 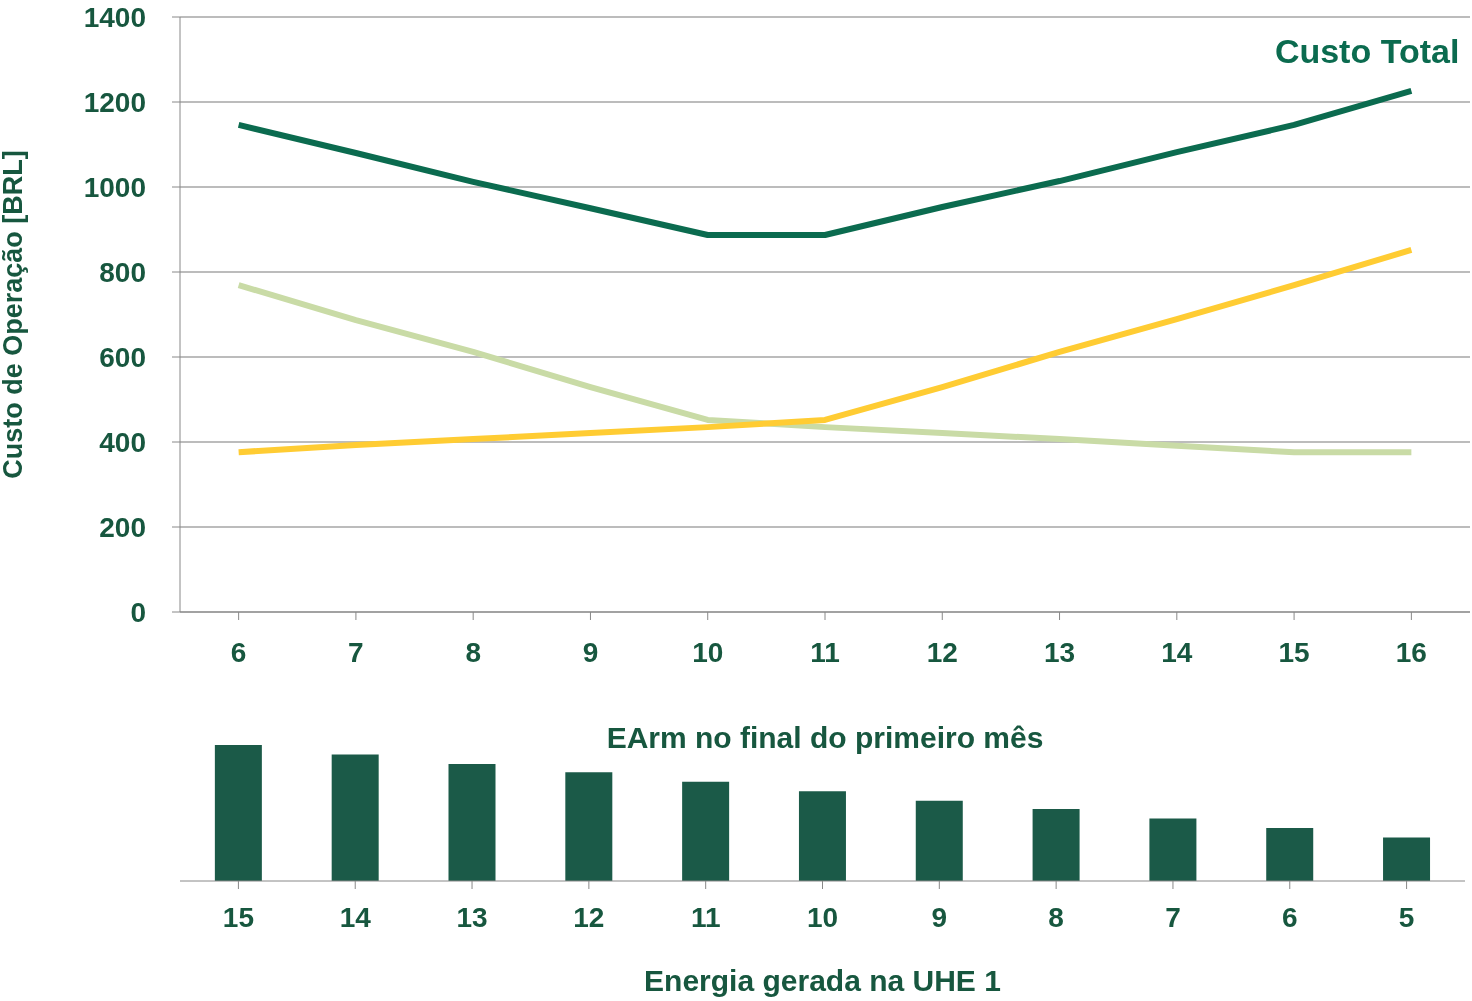 I want to click on x-tick-label: 16, so click(x=1411, y=652).